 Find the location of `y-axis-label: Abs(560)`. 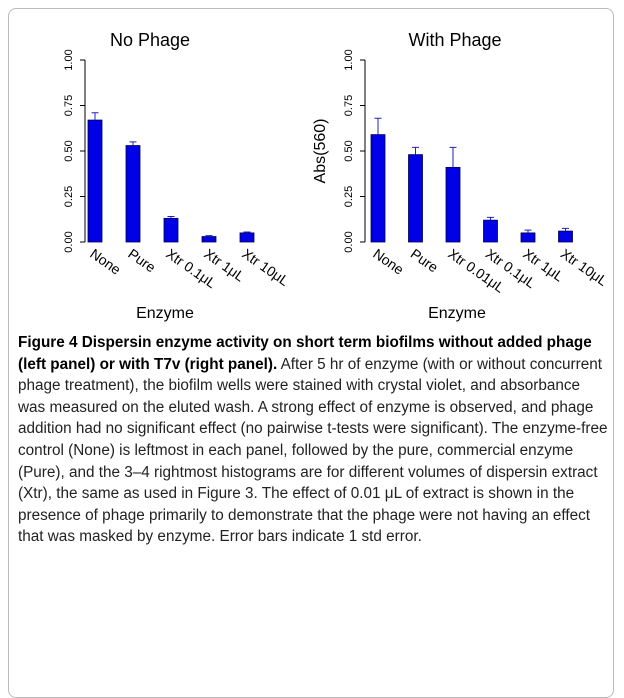

y-axis-label: Abs(560) is located at coordinates (320, 151).